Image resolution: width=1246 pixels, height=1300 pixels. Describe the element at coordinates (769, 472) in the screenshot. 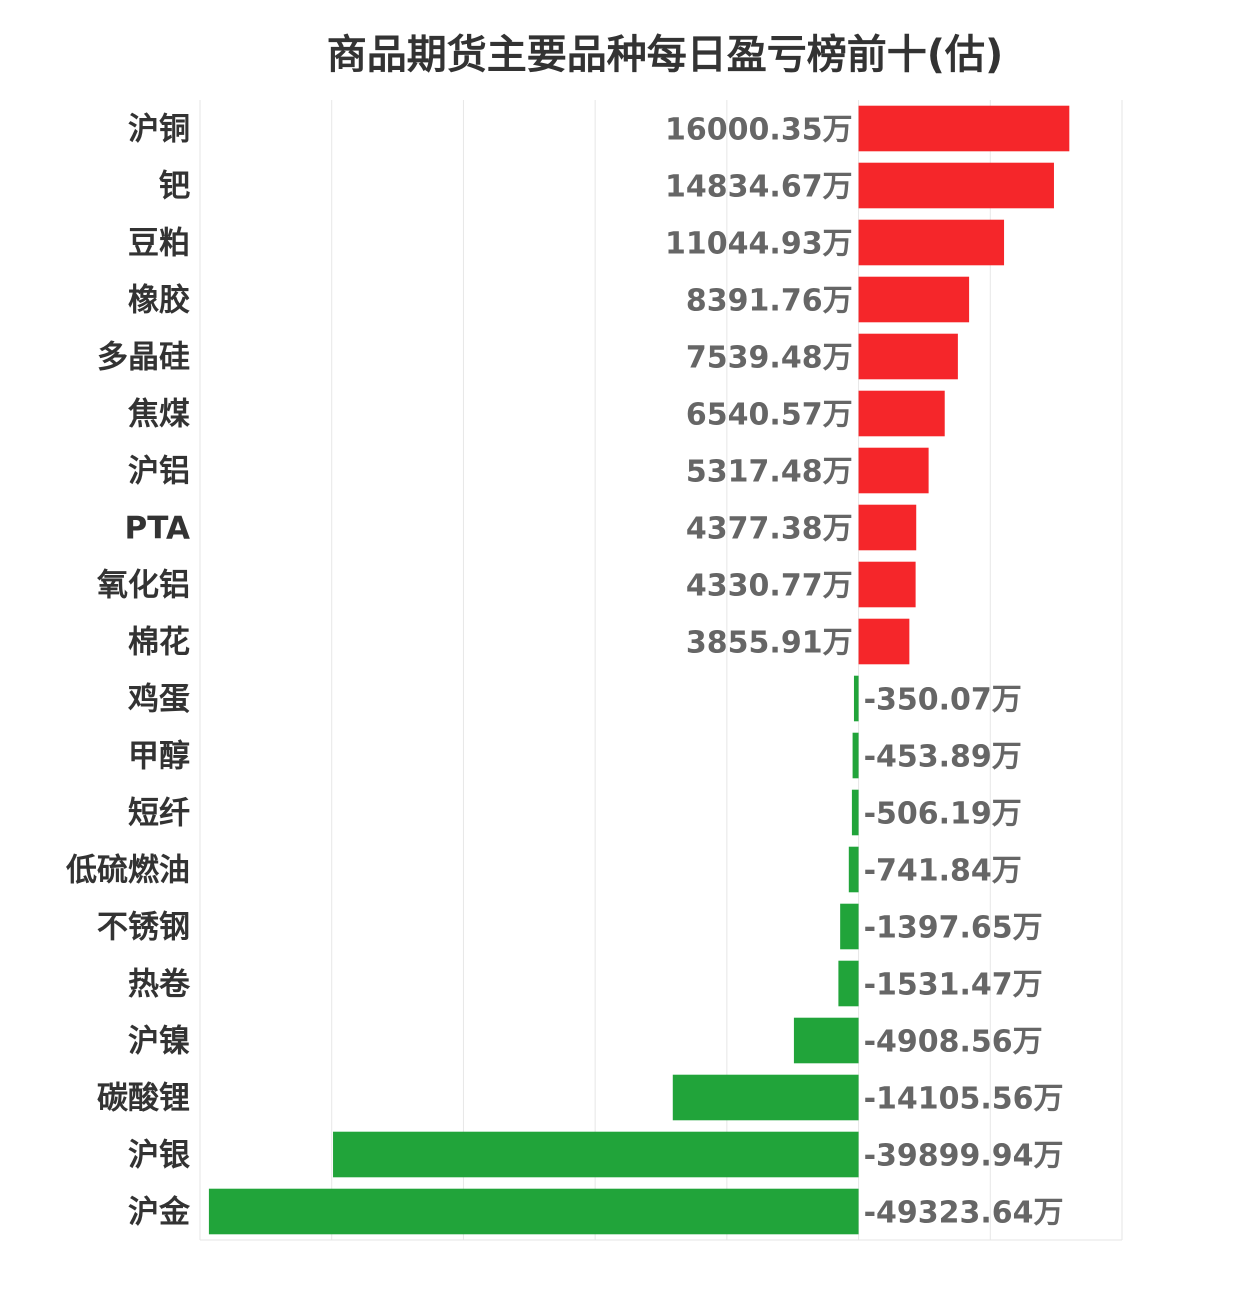

I see `value-label: 5317.48万` at that location.